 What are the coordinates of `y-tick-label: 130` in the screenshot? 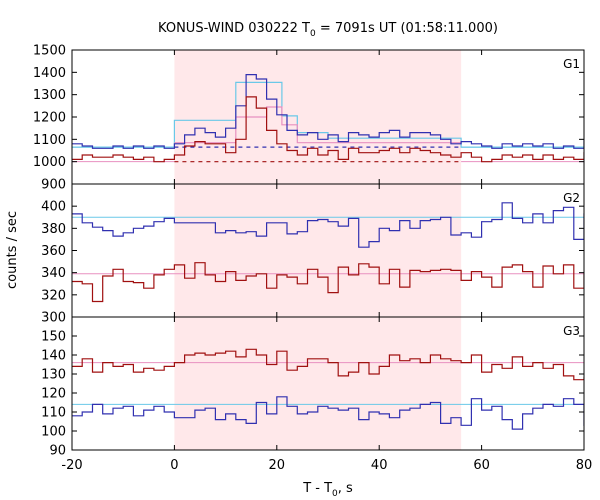 It's located at (53, 375).